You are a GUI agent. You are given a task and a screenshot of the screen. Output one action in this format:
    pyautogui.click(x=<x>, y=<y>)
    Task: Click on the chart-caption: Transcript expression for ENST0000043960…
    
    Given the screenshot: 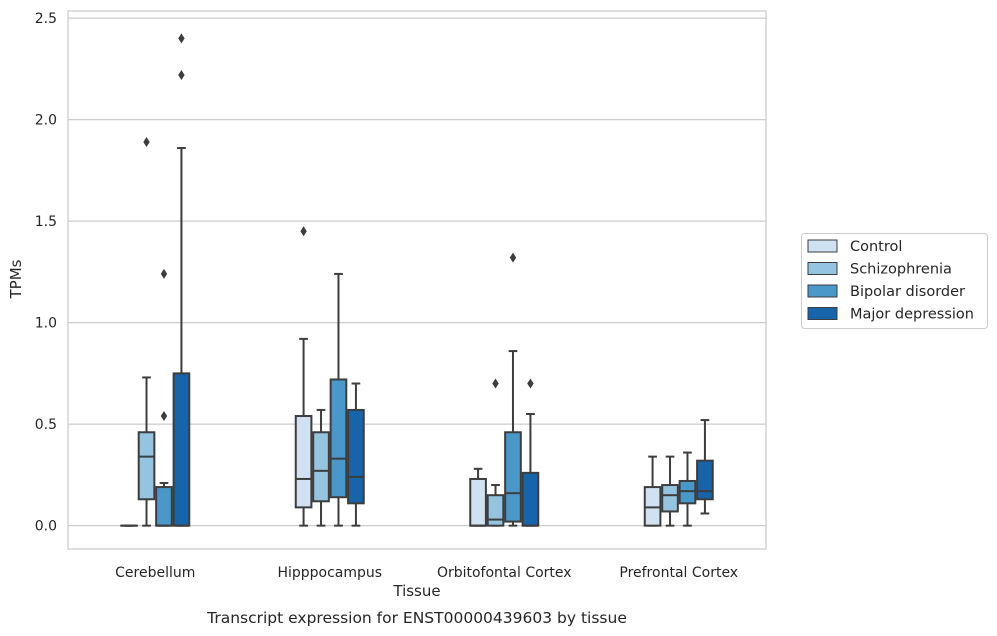 What is the action you would take?
    pyautogui.click(x=416, y=618)
    